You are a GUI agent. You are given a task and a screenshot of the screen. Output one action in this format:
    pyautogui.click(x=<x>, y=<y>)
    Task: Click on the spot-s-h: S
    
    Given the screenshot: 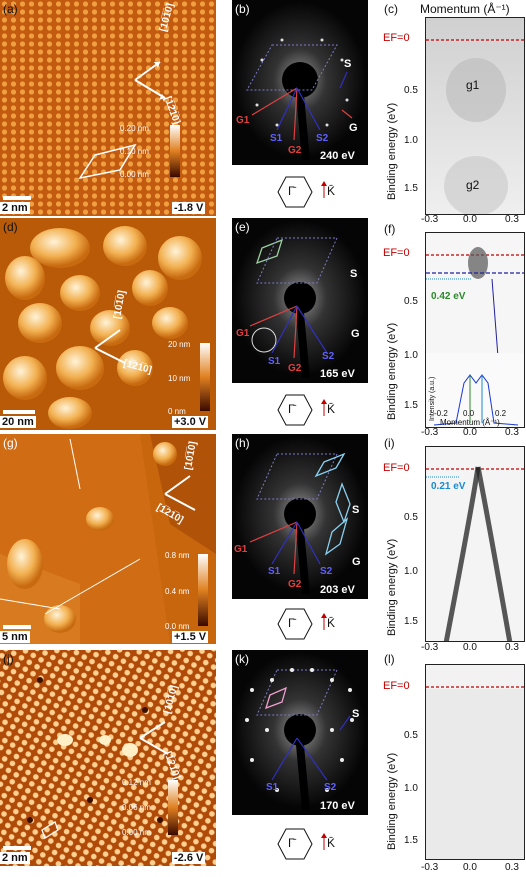 What is the action you would take?
    pyautogui.click(x=356, y=510)
    